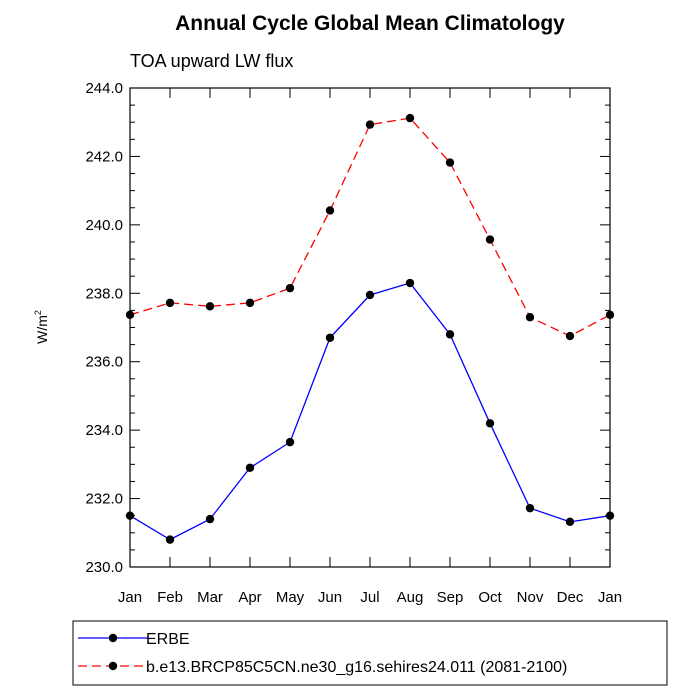 This screenshot has width=700, height=700. Describe the element at coordinates (104, 362) in the screenshot. I see `y-tick-label: 236.0` at that location.